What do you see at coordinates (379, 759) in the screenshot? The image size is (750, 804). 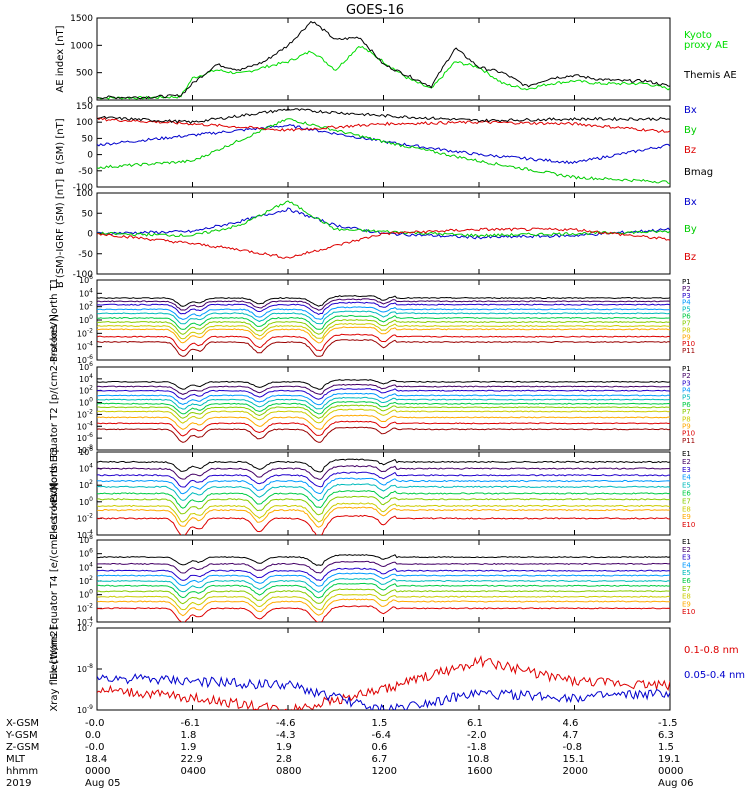 I see `footer-row-value: 6.7` at bounding box center [379, 759].